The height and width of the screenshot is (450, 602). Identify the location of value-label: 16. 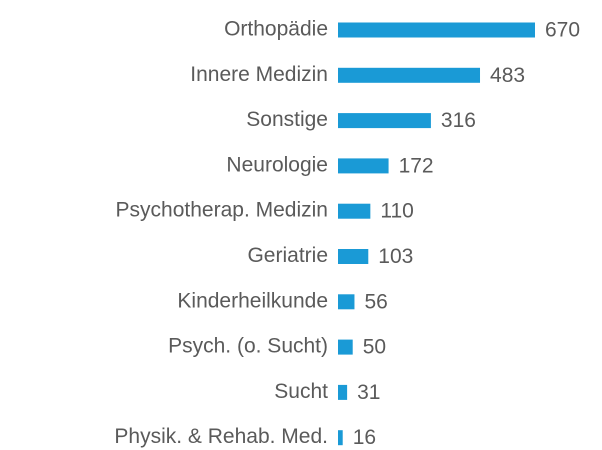
(364, 437).